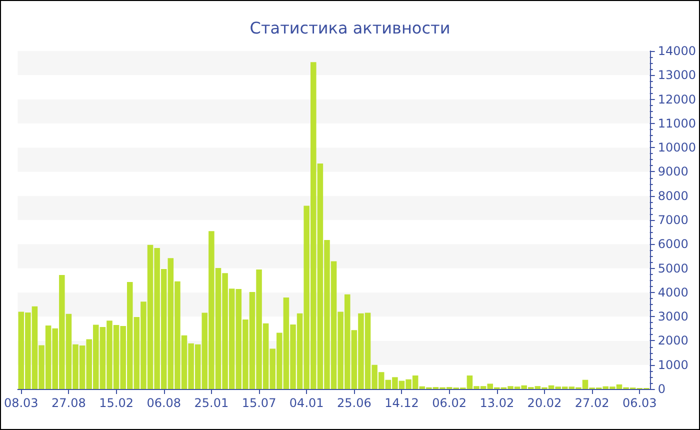 The image size is (700, 430). What do you see at coordinates (673, 341) in the screenshot?
I see `y-tick-label: 2000` at bounding box center [673, 341].